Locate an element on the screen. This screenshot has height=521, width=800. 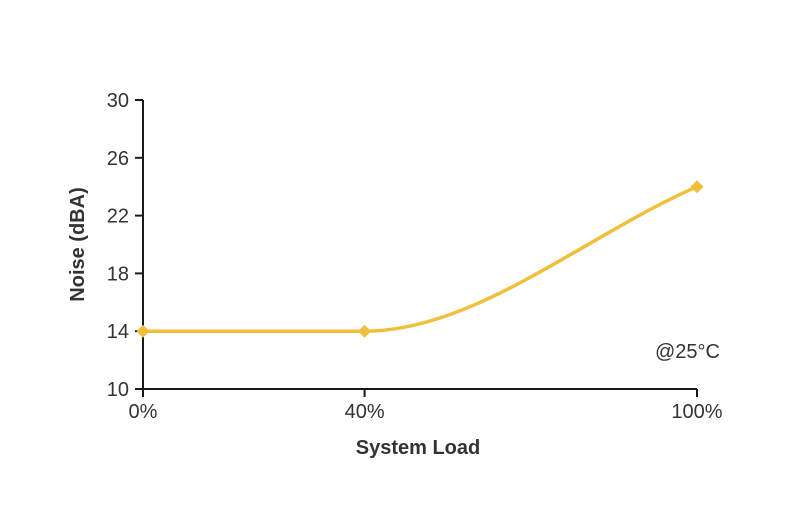
x-tick-label: 40% is located at coordinates (365, 412).